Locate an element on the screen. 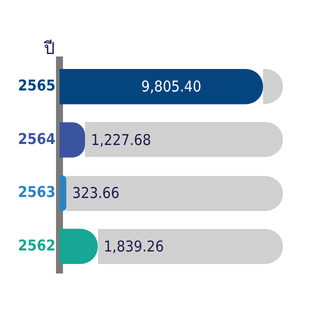 This screenshot has height=313, width=313. data-label: 323.66 is located at coordinates (96, 193).